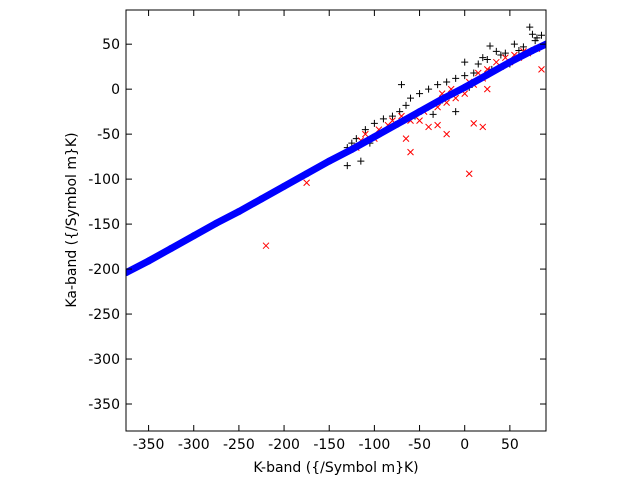 Image resolution: width=640 pixels, height=480 pixels. What do you see at coordinates (104, 270) in the screenshot?
I see `y-tick-label: -200` at bounding box center [104, 270].